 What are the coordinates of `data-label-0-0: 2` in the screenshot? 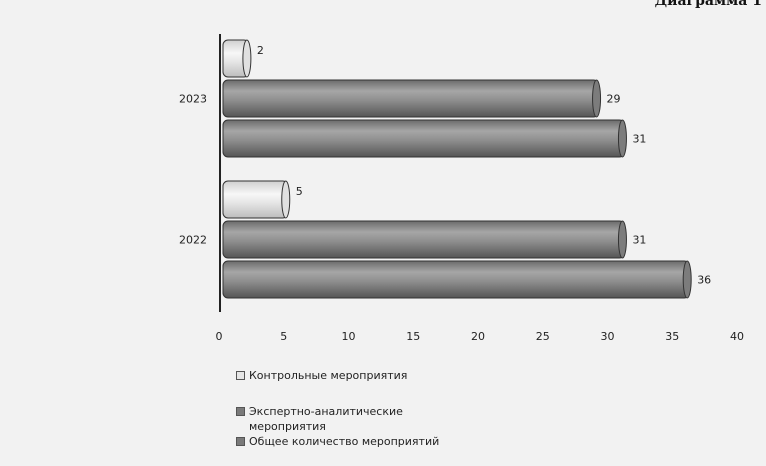 It's located at (260, 50).